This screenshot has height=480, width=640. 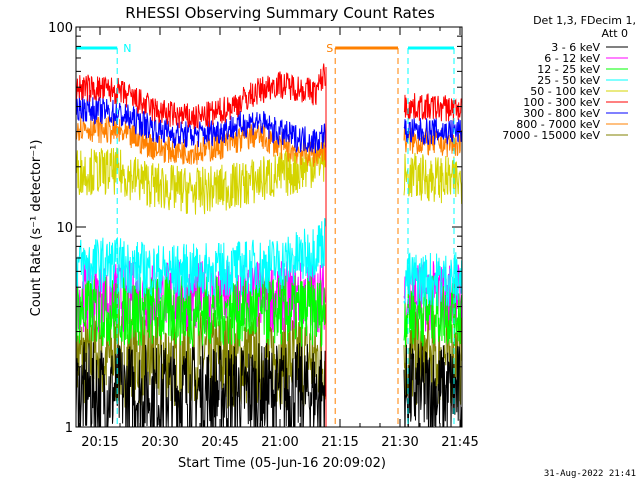 I want to click on x-axis-label: Start Time (05-Jun-16 20:09:02), so click(x=282, y=463).